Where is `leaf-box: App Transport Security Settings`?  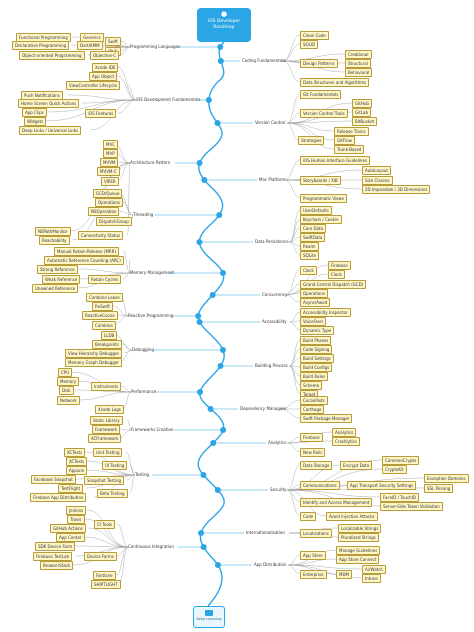 leaf-box: App Transport Security Settings is located at coordinates (382, 485).